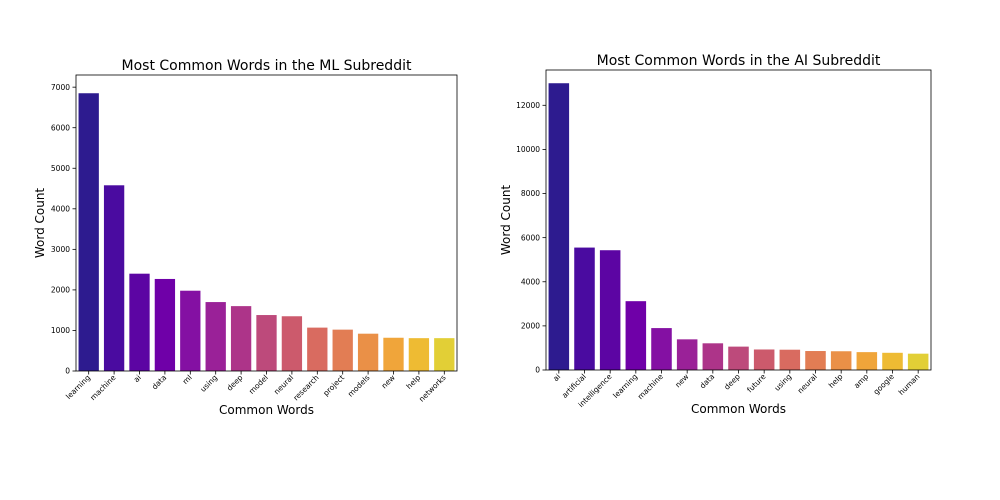 The image size is (1000, 500). I want to click on bar-networks, so click(444, 354).